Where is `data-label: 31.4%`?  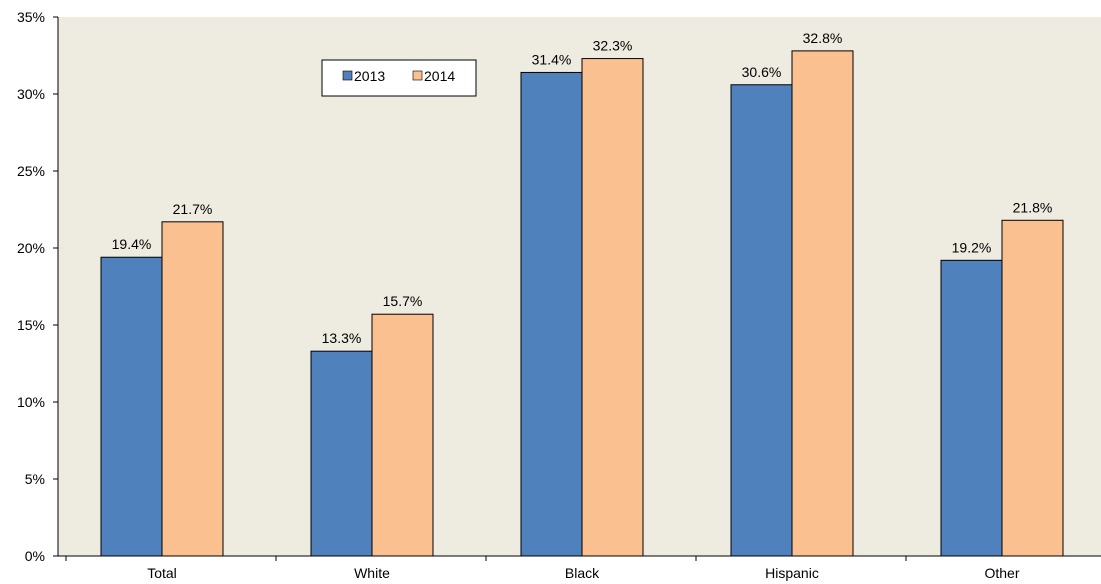 data-label: 31.4% is located at coordinates (552, 59).